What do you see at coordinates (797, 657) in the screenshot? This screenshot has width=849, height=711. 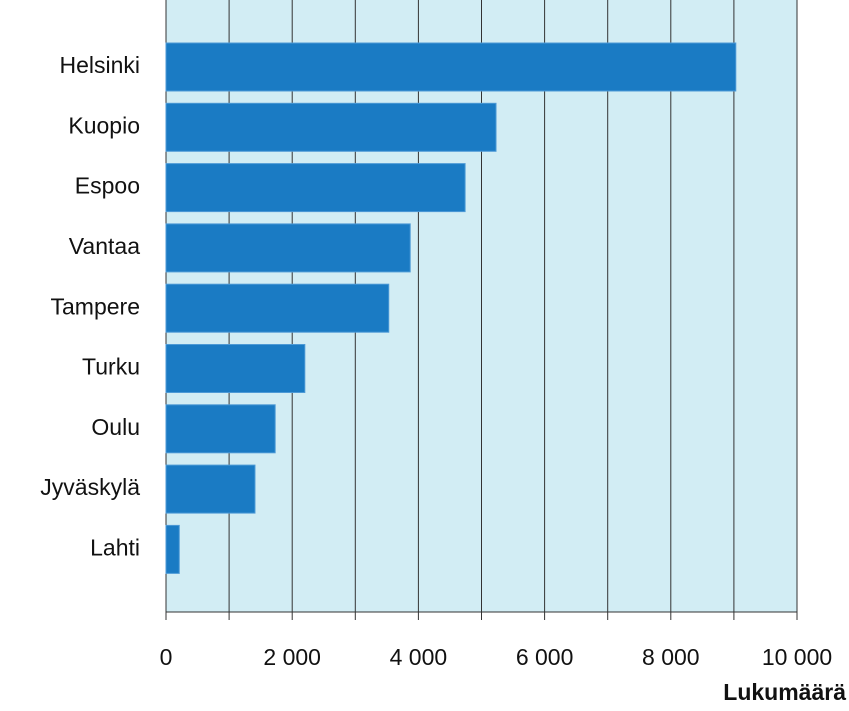 I see `x-tick-label: 10 000` at bounding box center [797, 657].